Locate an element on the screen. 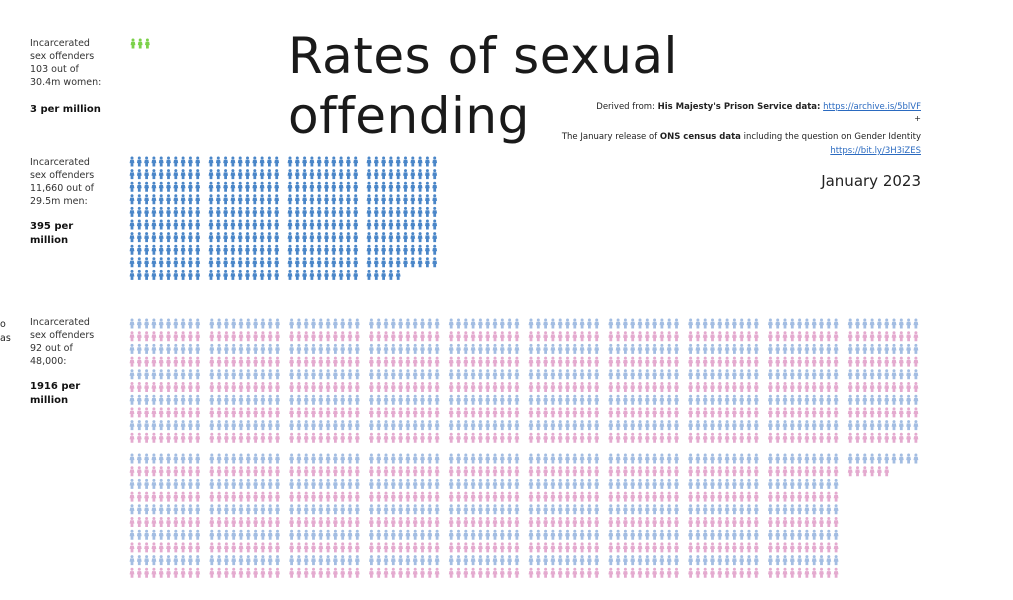 Image resolution: width=1013 pixels, height=600 pixels. prison-data-link: https://archive.is/5blVF is located at coordinates (872, 107).